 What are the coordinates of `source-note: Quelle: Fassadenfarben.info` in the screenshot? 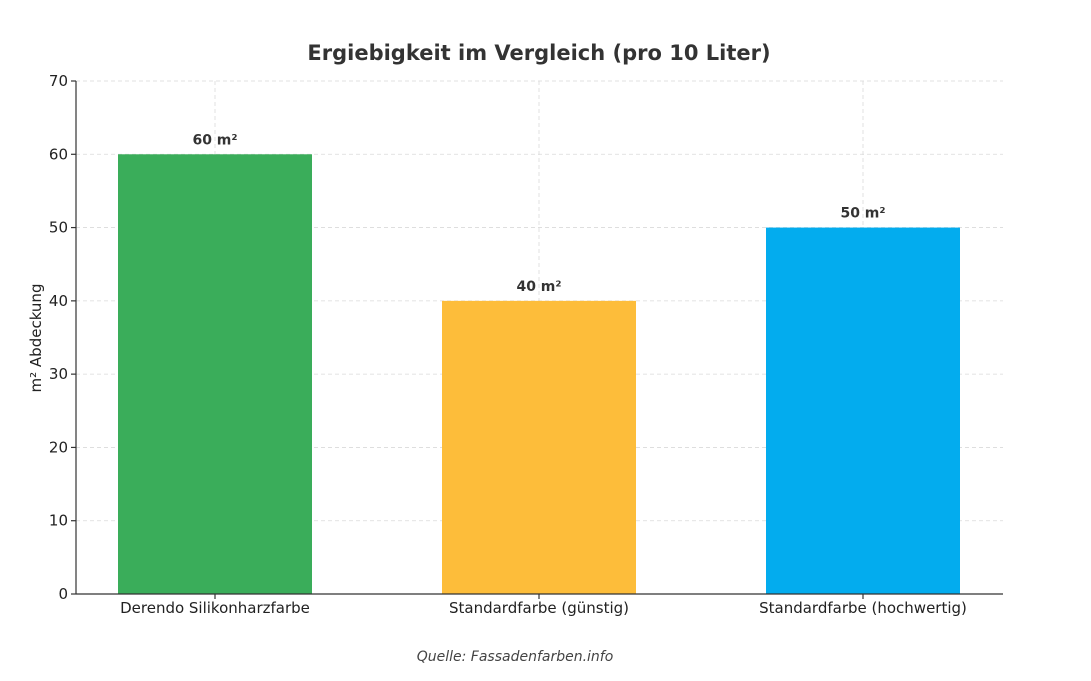 It's located at (515, 657).